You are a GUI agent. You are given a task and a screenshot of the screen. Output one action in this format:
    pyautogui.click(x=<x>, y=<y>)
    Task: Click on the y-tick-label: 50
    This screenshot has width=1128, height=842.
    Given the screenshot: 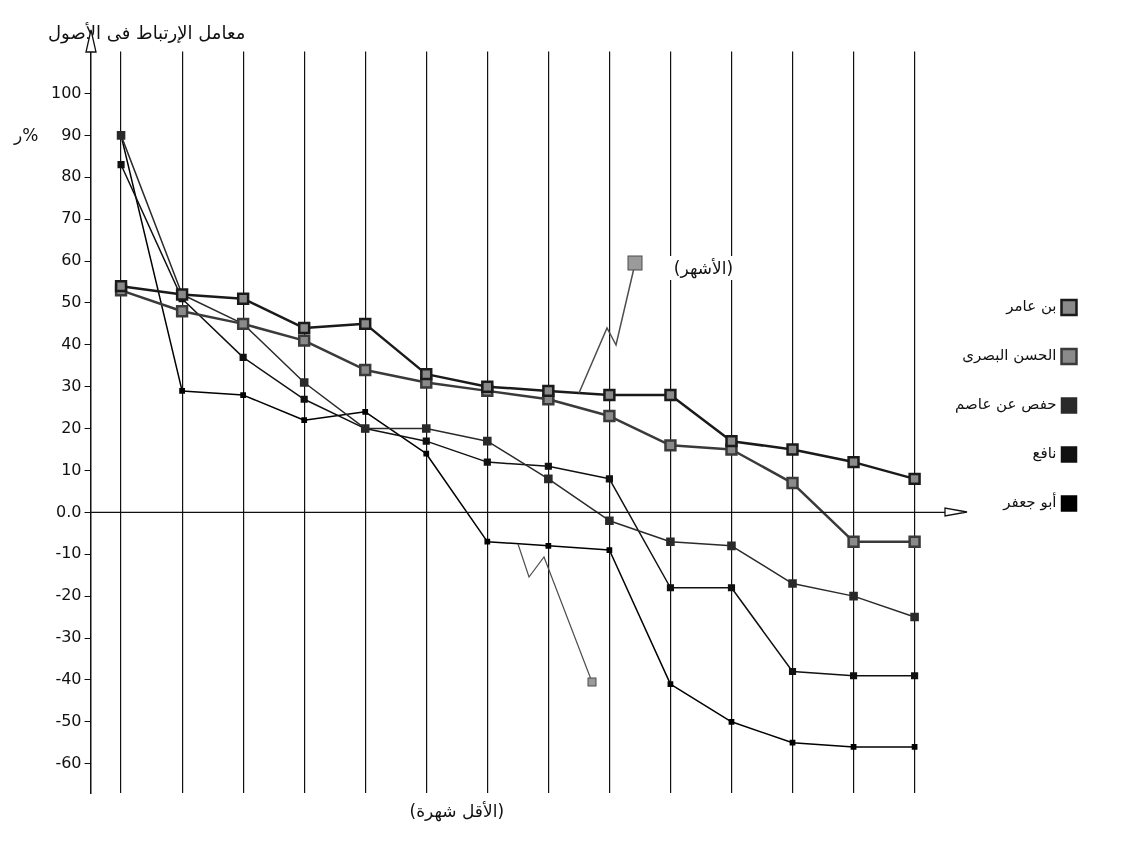 What is the action you would take?
    pyautogui.click(x=71, y=302)
    